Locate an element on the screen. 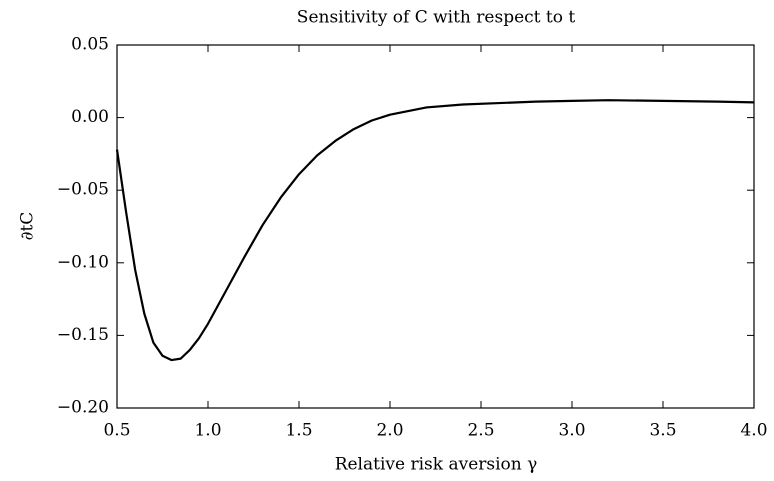  x-tick-label: 3.0 is located at coordinates (571, 431).